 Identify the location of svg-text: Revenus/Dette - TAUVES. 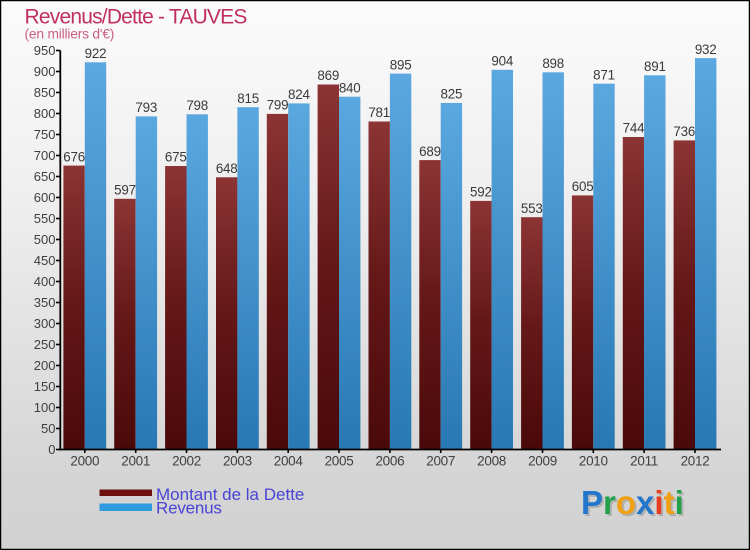
(136, 17).